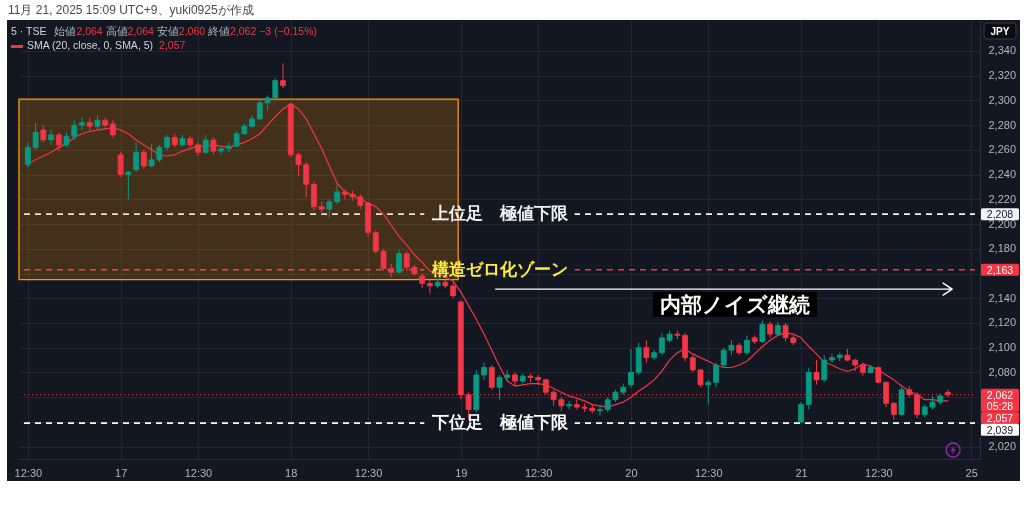 Image resolution: width=1024 pixels, height=524 pixels. I want to click on y-tick-label: 2,340, so click(1002, 50).